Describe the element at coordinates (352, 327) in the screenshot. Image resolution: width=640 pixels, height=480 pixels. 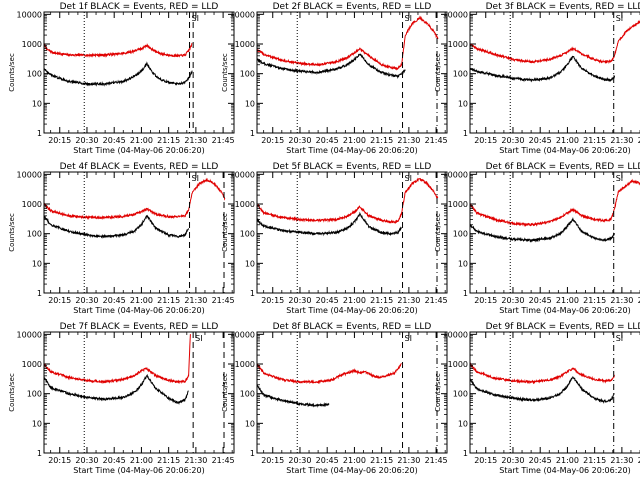
I see `panel-title: Det 8f BLACK = Events, RED = LLD` at that location.